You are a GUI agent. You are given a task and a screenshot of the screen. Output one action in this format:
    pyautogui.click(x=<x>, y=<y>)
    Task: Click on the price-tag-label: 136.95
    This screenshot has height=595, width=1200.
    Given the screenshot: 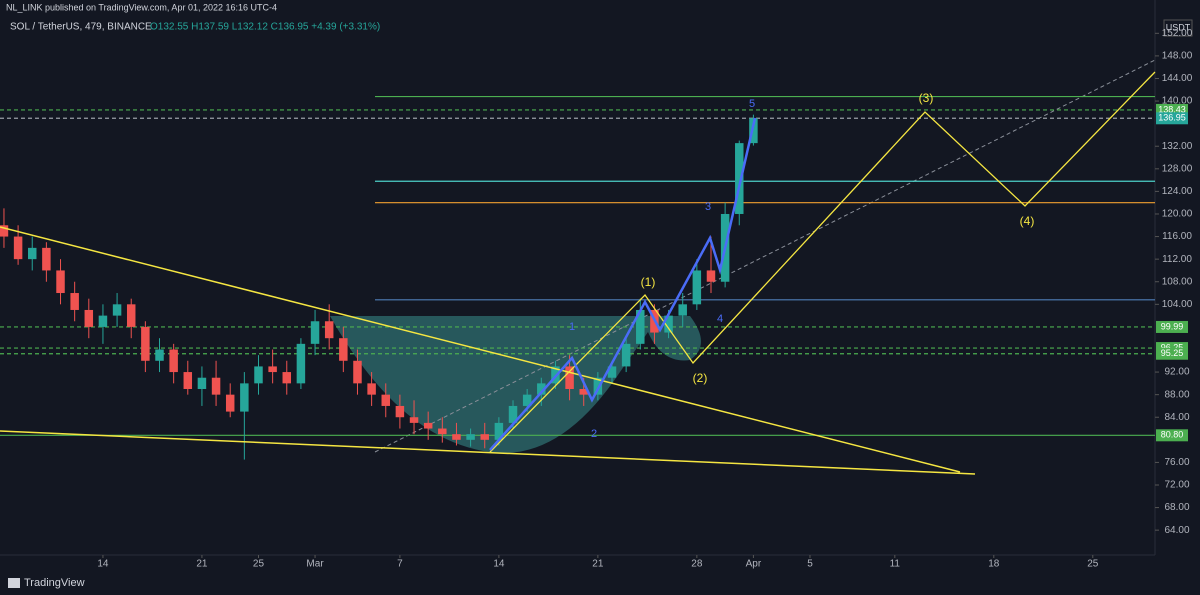 What is the action you would take?
    pyautogui.click(x=1172, y=118)
    